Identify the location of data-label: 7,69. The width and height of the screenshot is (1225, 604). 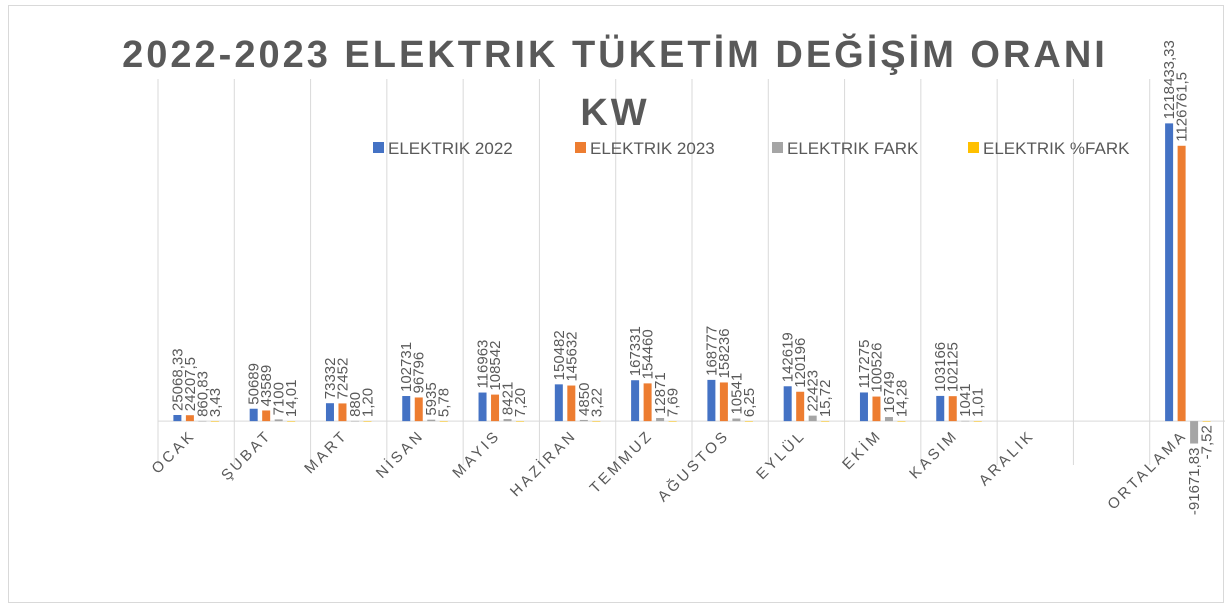
(673, 402).